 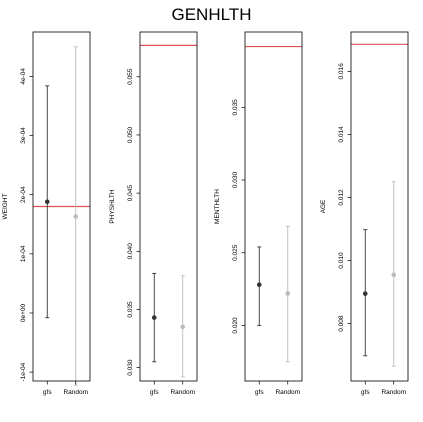 What do you see at coordinates (130, 134) in the screenshot?
I see `y-tick-label: 0.050` at bounding box center [130, 134].